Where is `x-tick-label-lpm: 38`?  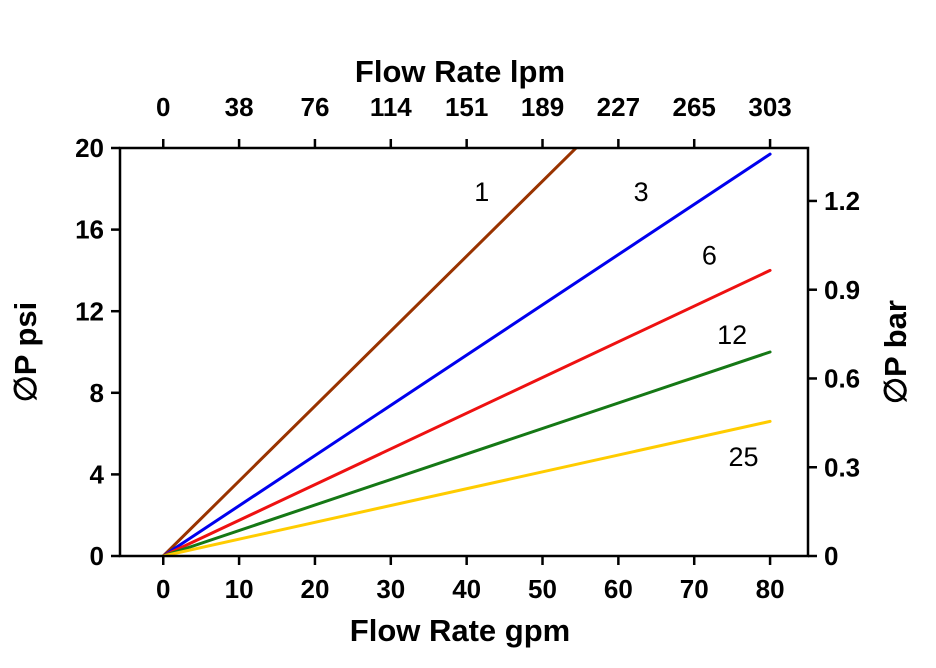
x-tick-label-lpm: 38 is located at coordinates (239, 107).